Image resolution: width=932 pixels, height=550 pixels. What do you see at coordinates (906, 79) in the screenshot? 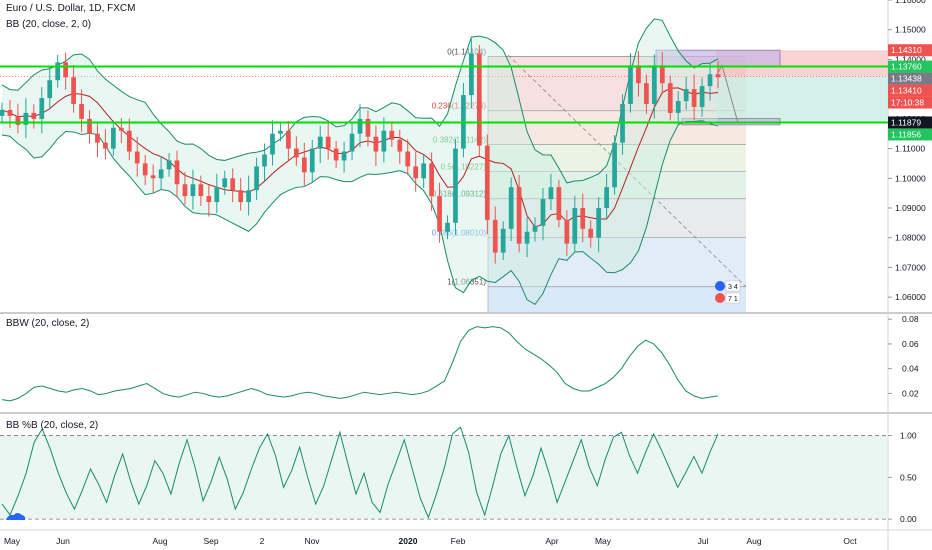
I see `price-badge-label: 1.13438` at bounding box center [906, 79].